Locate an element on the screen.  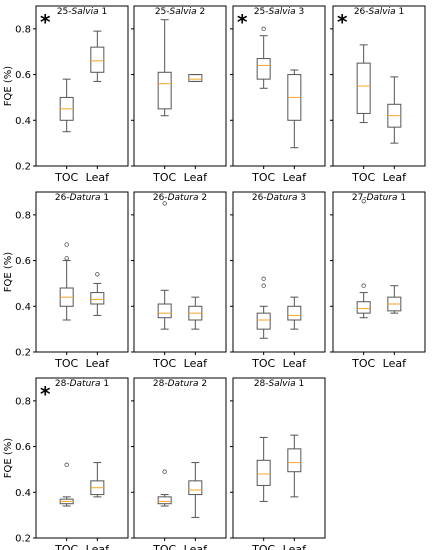
panel-title-suffix: 3 is located at coordinates (302, 198).